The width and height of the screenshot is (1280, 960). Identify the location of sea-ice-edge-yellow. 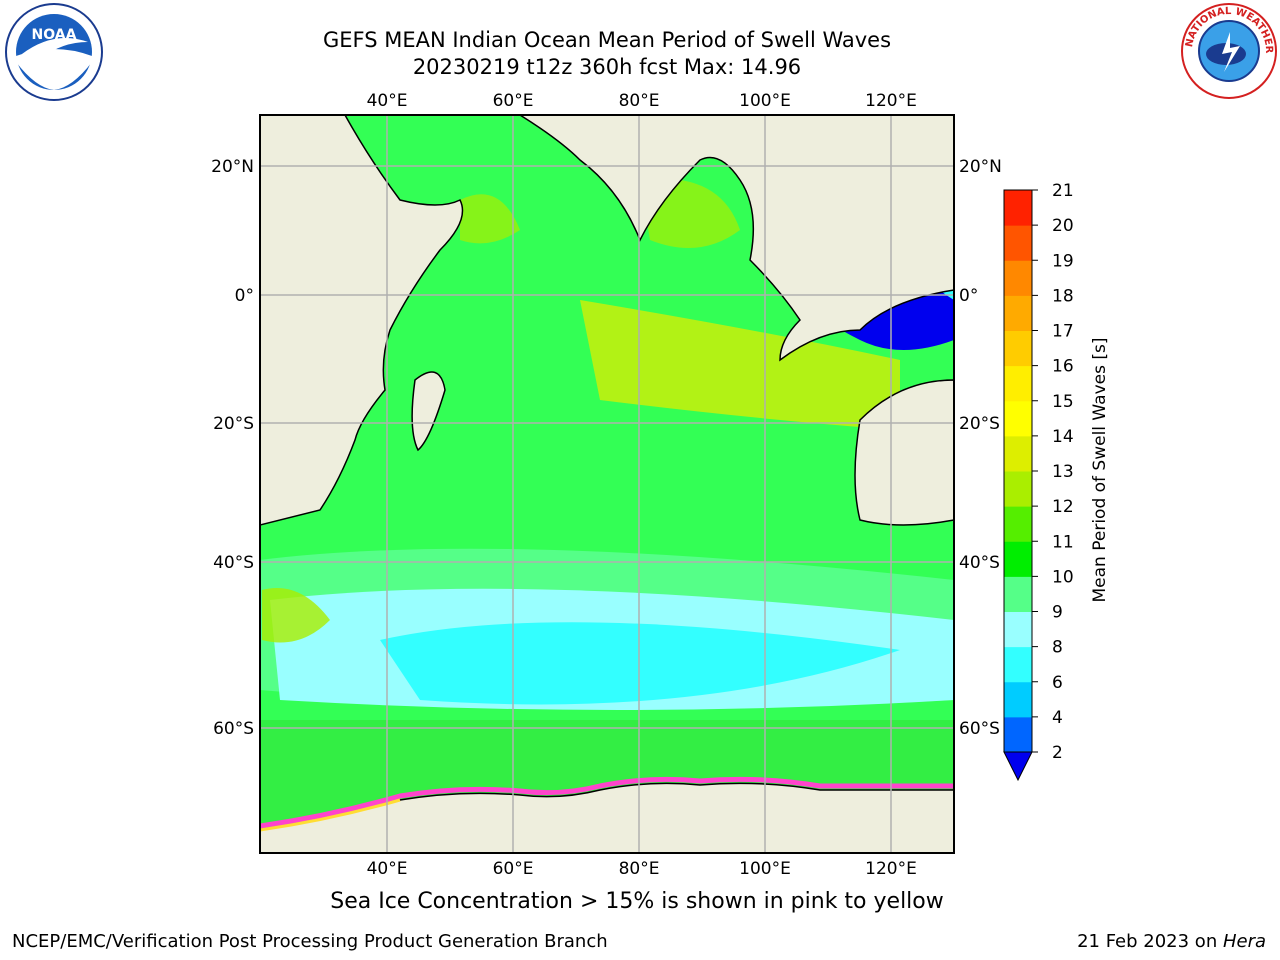
(330, 815).